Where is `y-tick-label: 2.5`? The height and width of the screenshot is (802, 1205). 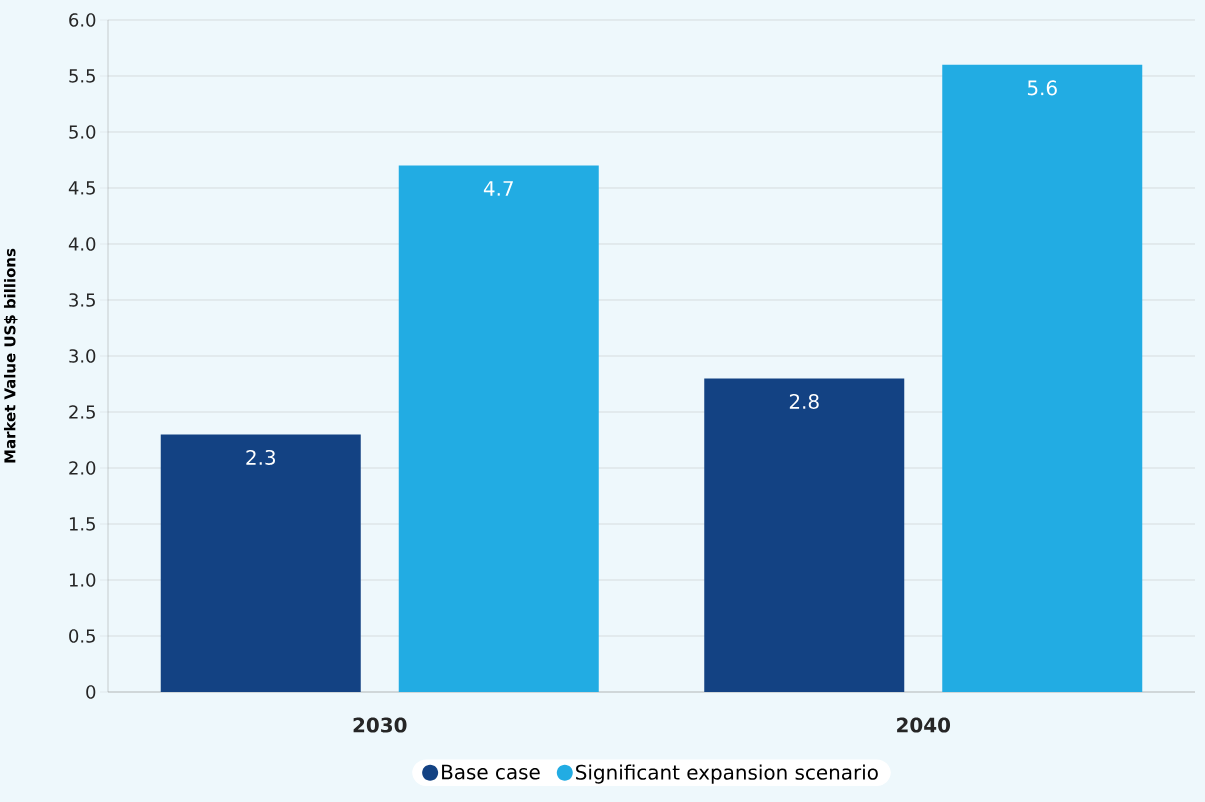
y-tick-label: 2.5 is located at coordinates (82, 412).